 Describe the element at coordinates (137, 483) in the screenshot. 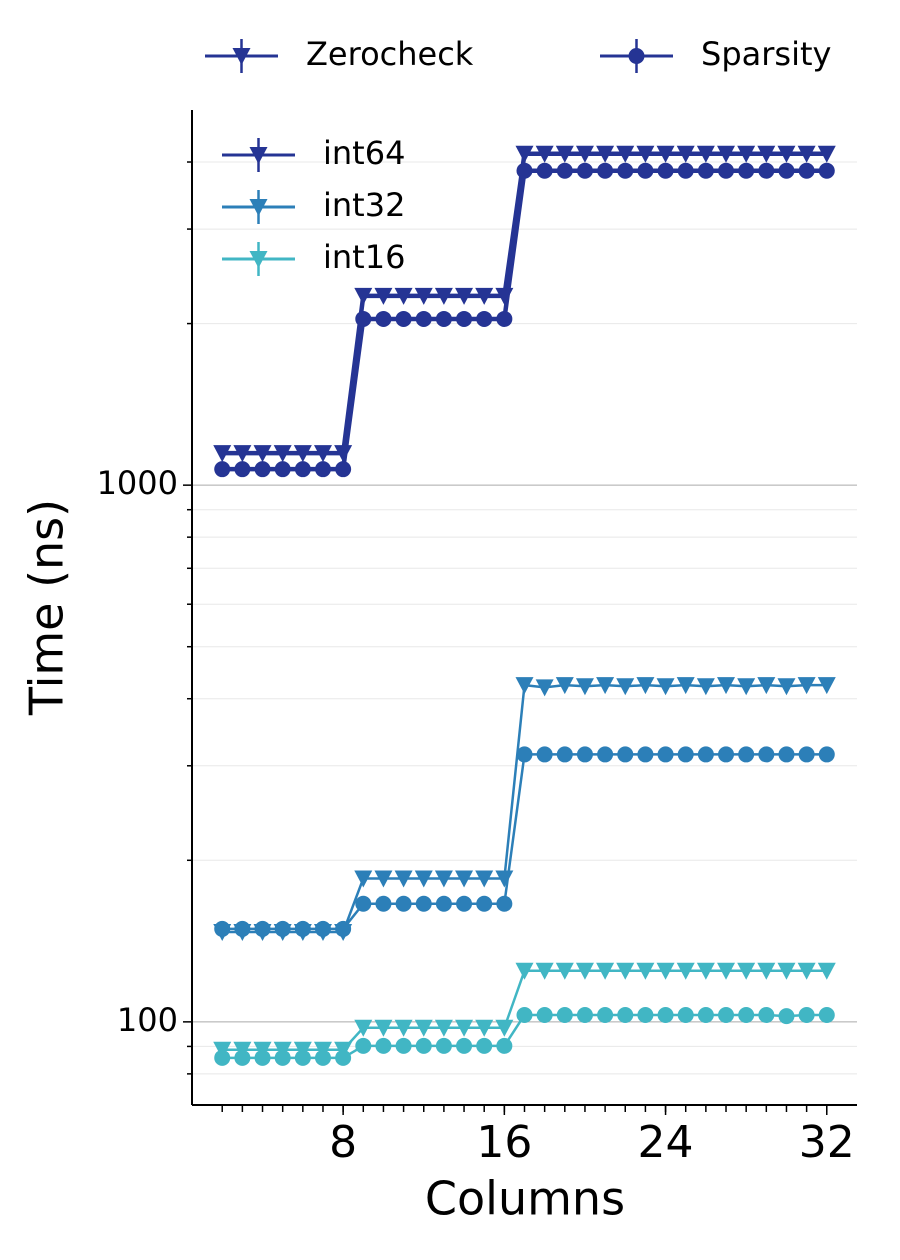

I see `y-tick-label: 1000` at that location.